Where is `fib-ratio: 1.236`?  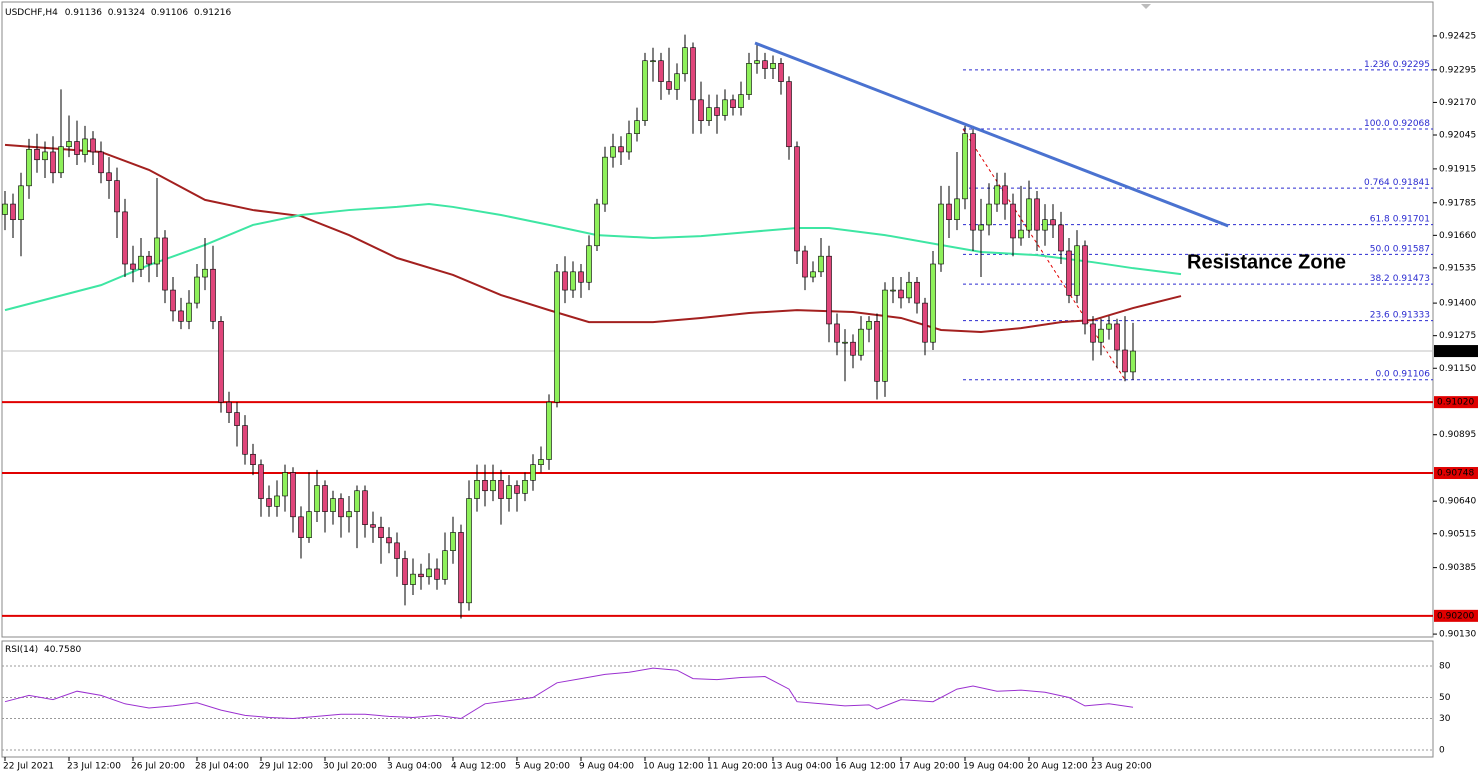 fib-ratio: 1.236 is located at coordinates (1377, 64).